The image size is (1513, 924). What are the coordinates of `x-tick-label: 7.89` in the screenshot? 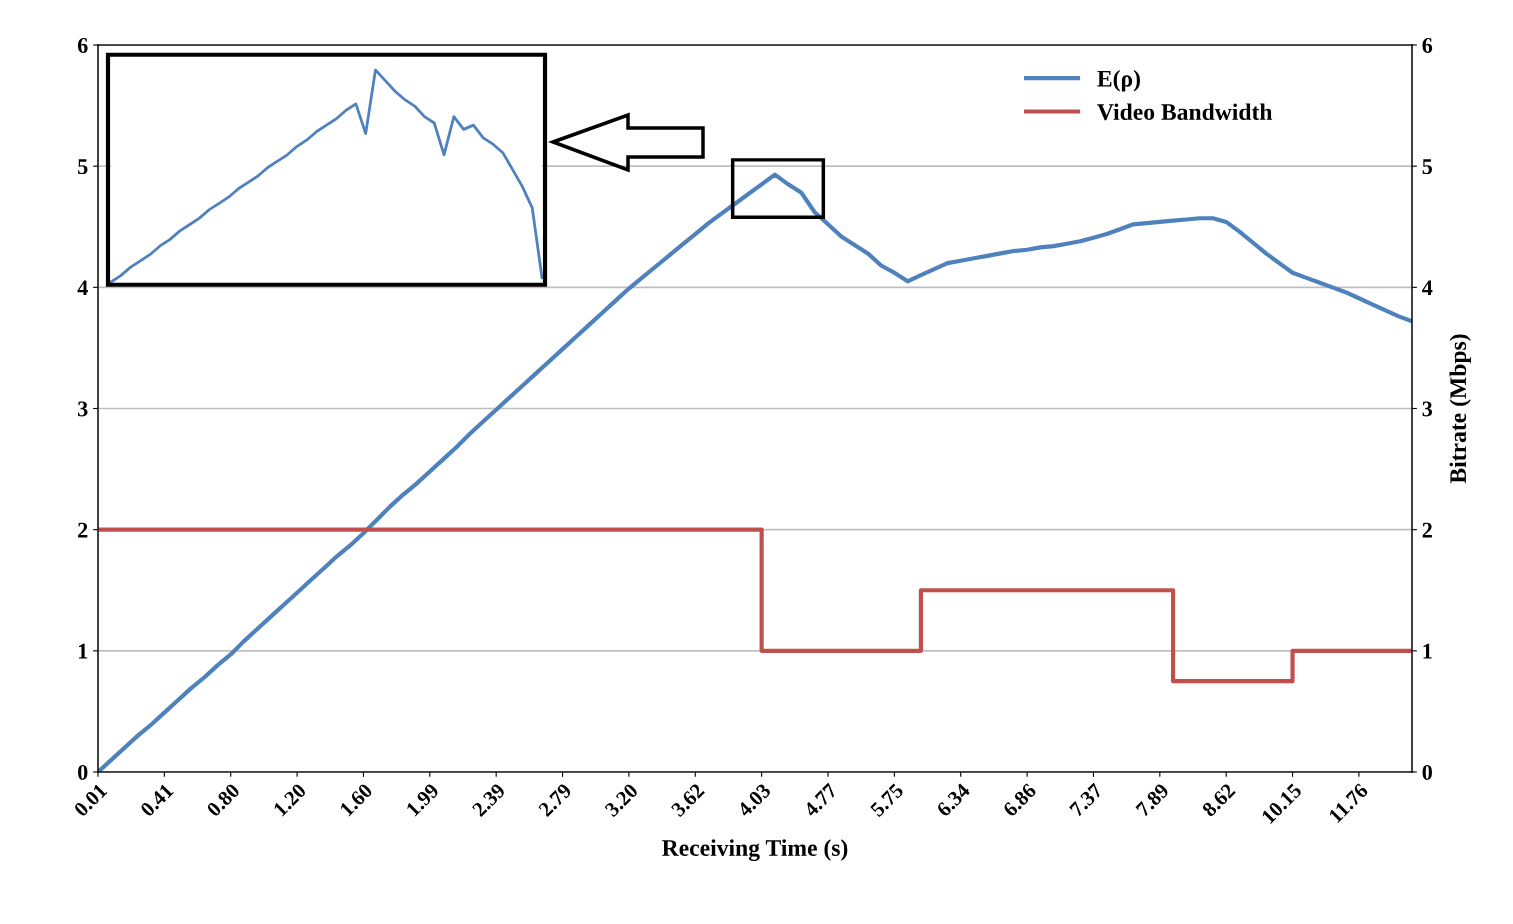 It's located at (1152, 800).